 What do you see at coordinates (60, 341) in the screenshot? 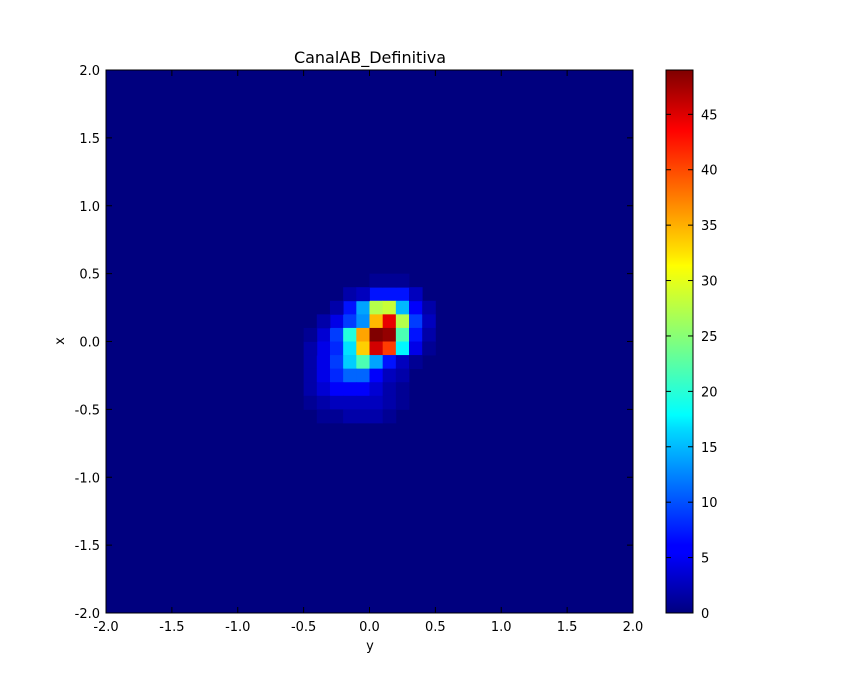
I see `y-axis-label: x` at bounding box center [60, 341].